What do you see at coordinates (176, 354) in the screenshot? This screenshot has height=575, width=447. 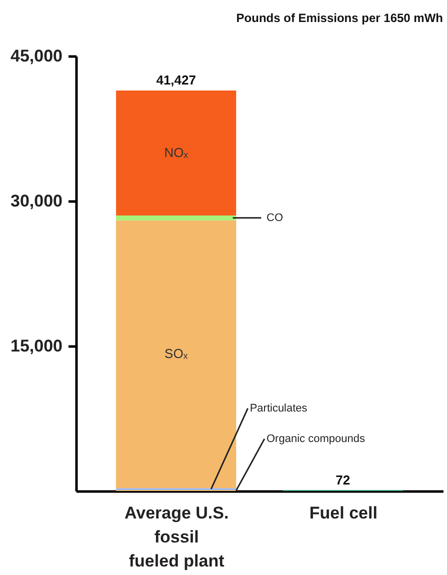 I see `series-label: SOₓ` at bounding box center [176, 354].